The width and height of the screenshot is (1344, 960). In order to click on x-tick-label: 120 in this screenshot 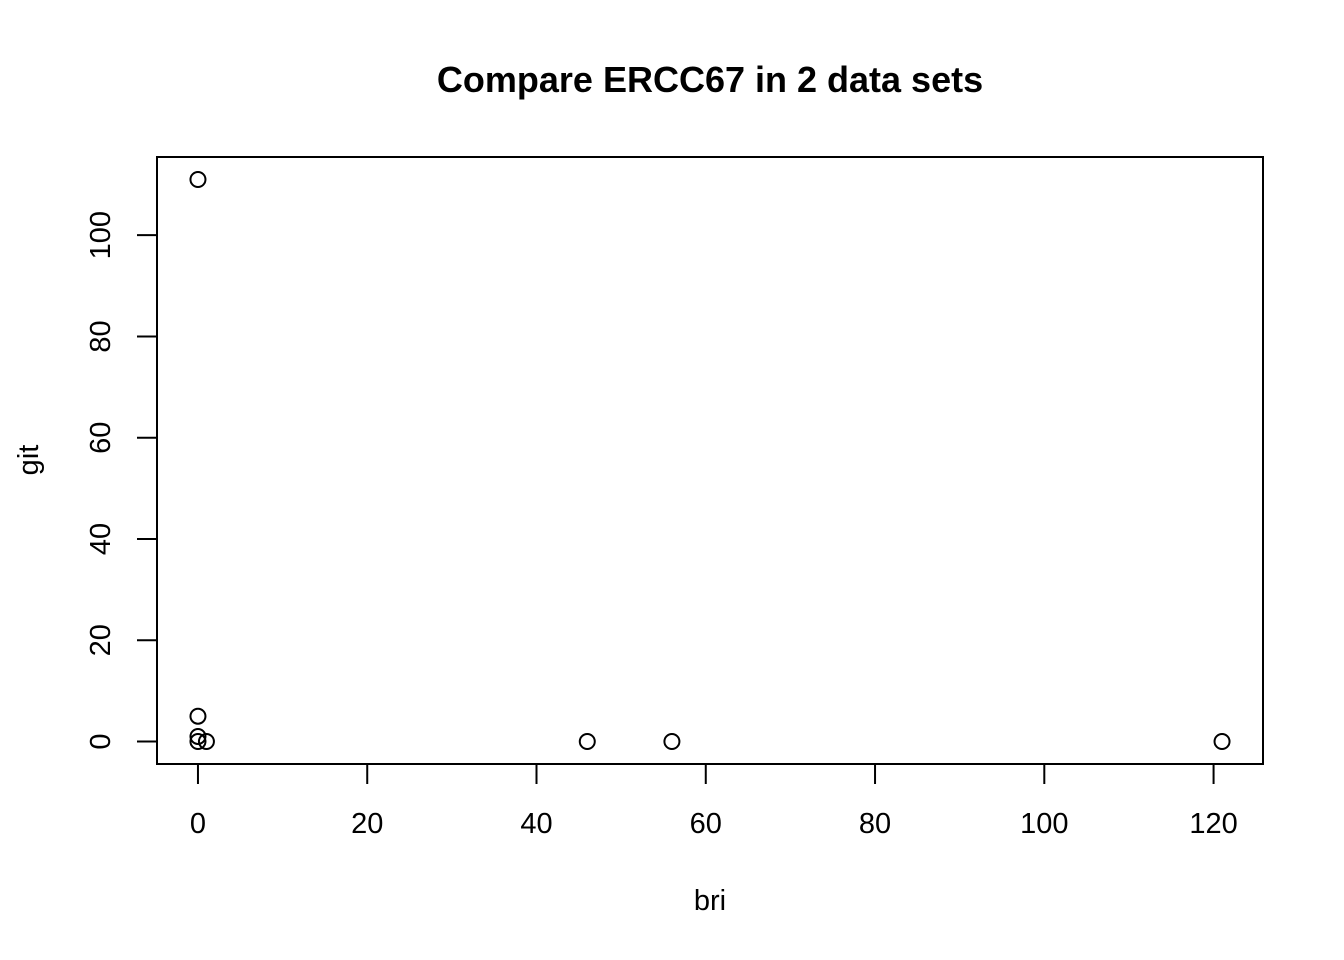, I will do `click(1213, 824)`.